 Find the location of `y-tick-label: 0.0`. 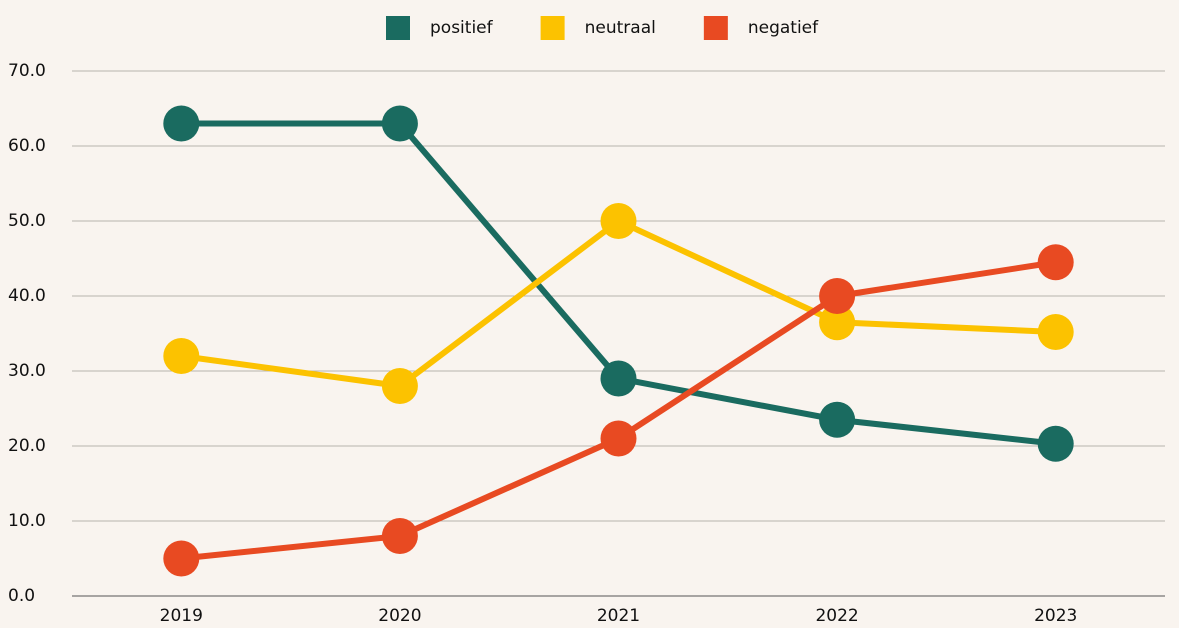

y-tick-label: 0.0 is located at coordinates (21, 596).